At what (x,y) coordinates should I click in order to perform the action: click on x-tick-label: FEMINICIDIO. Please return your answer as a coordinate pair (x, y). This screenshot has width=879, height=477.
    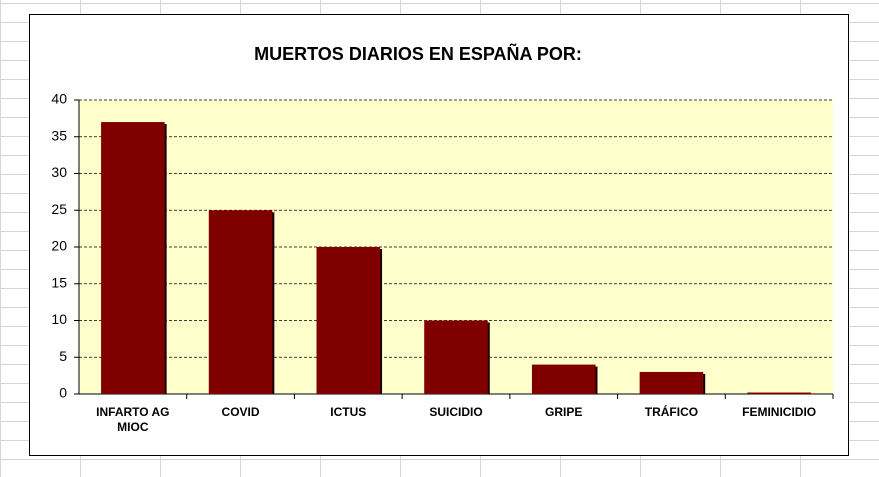
    Looking at the image, I should click on (779, 412).